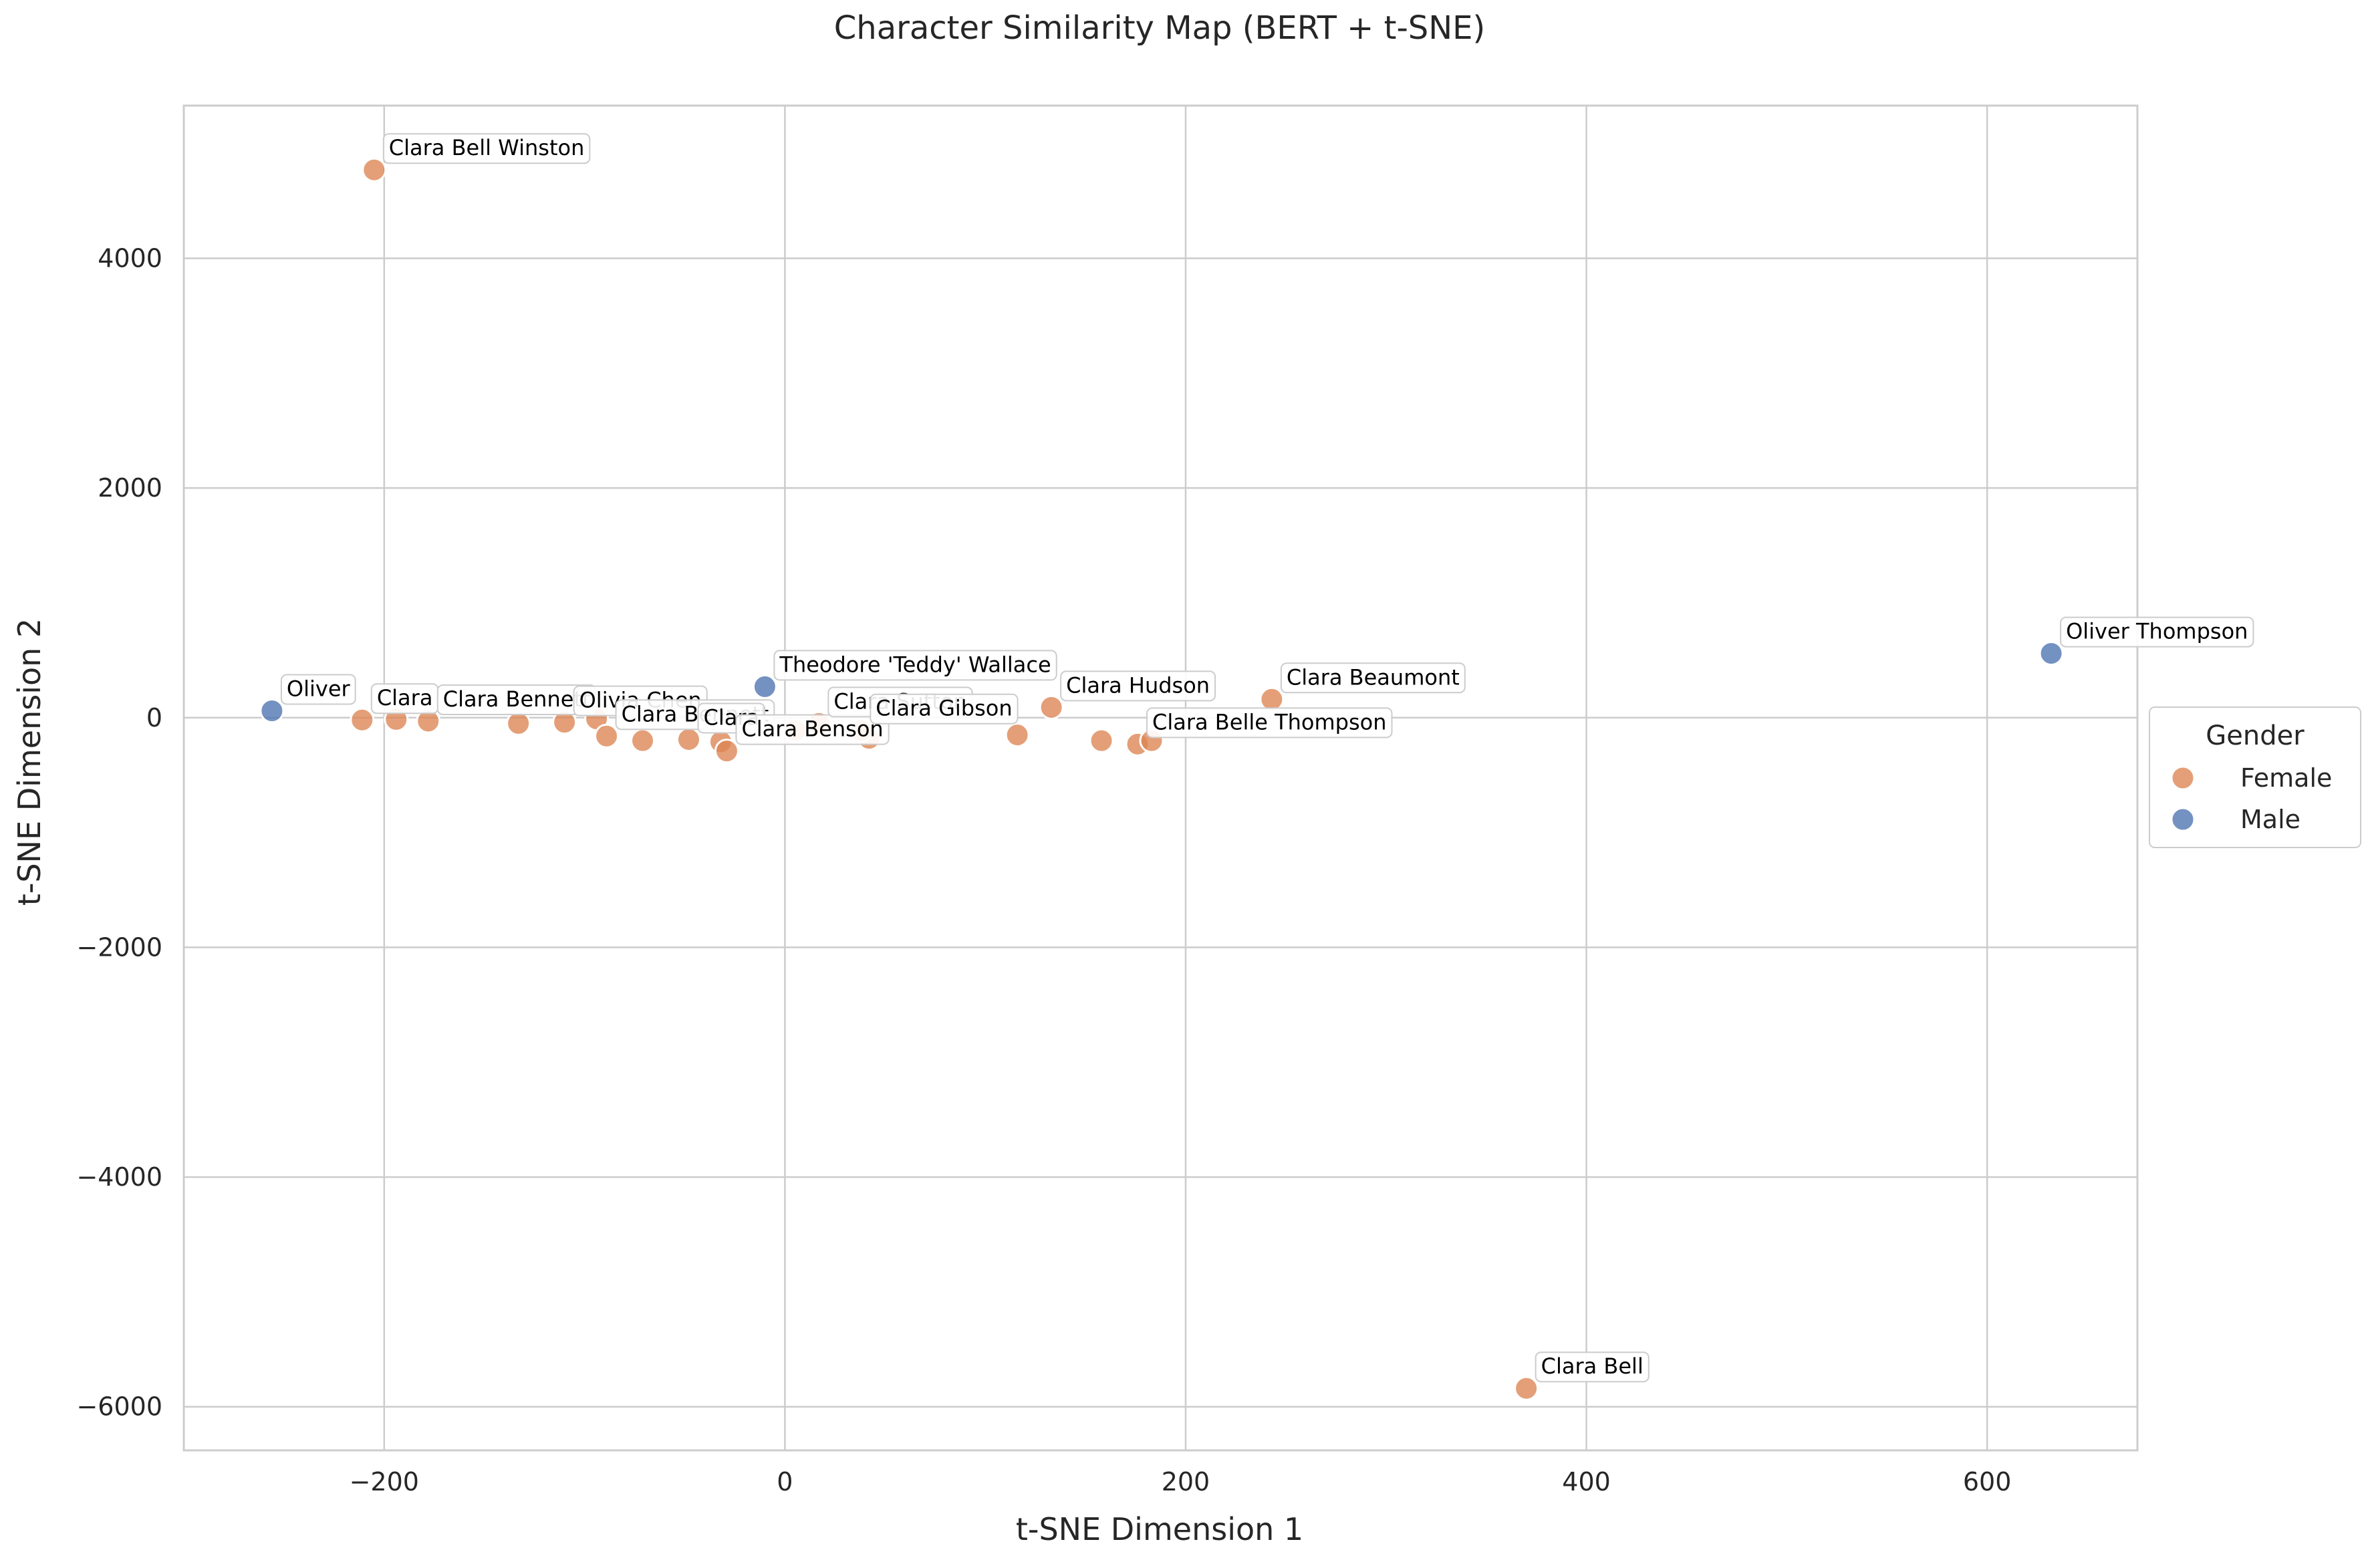 Image resolution: width=2370 pixels, height=1568 pixels. I want to click on x-tick-label: −200, so click(385, 1481).